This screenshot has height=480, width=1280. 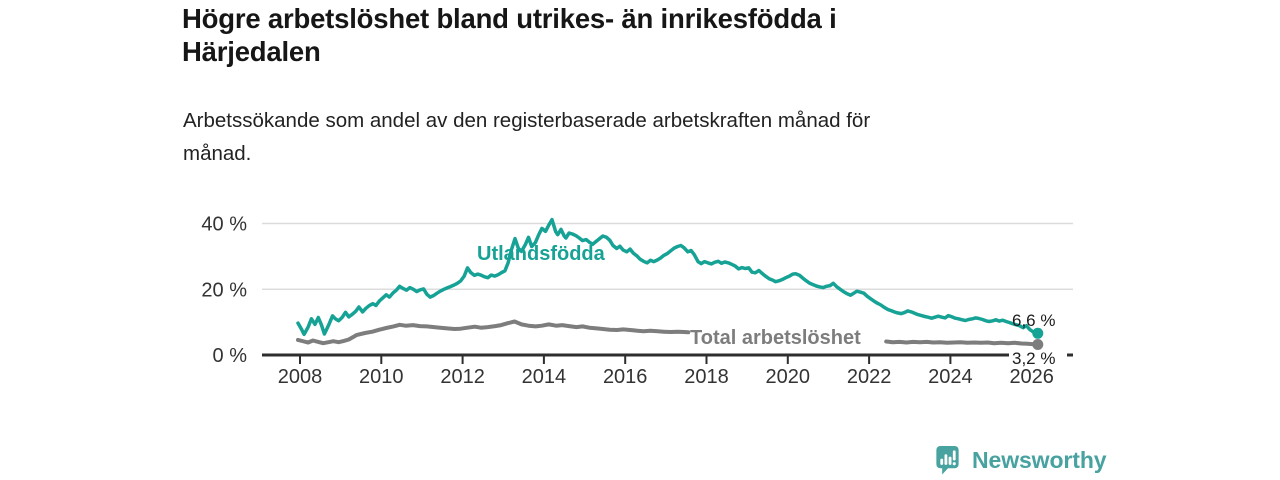 I want to click on series-line-utlandsfodda, so click(x=668, y=277).